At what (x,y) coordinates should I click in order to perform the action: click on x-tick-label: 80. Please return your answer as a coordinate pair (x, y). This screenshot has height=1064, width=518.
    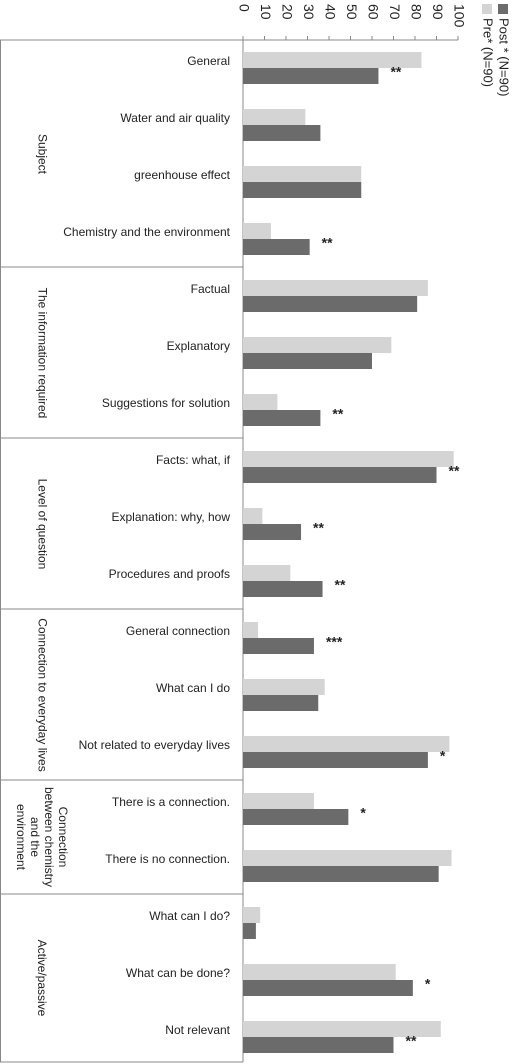
    Looking at the image, I should click on (416, 12).